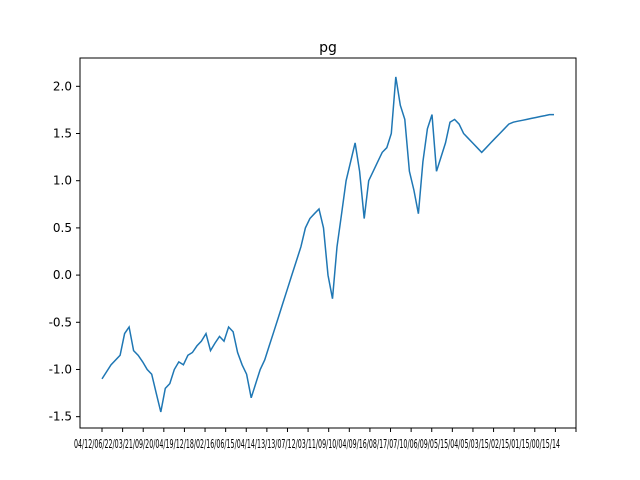 The width and height of the screenshot is (640, 480). What do you see at coordinates (64, 251) in the screenshot?
I see `y-axis: -1.5 -1.0 -0.5 0.0 0.5 1.0 1.5 2.0` at bounding box center [64, 251].